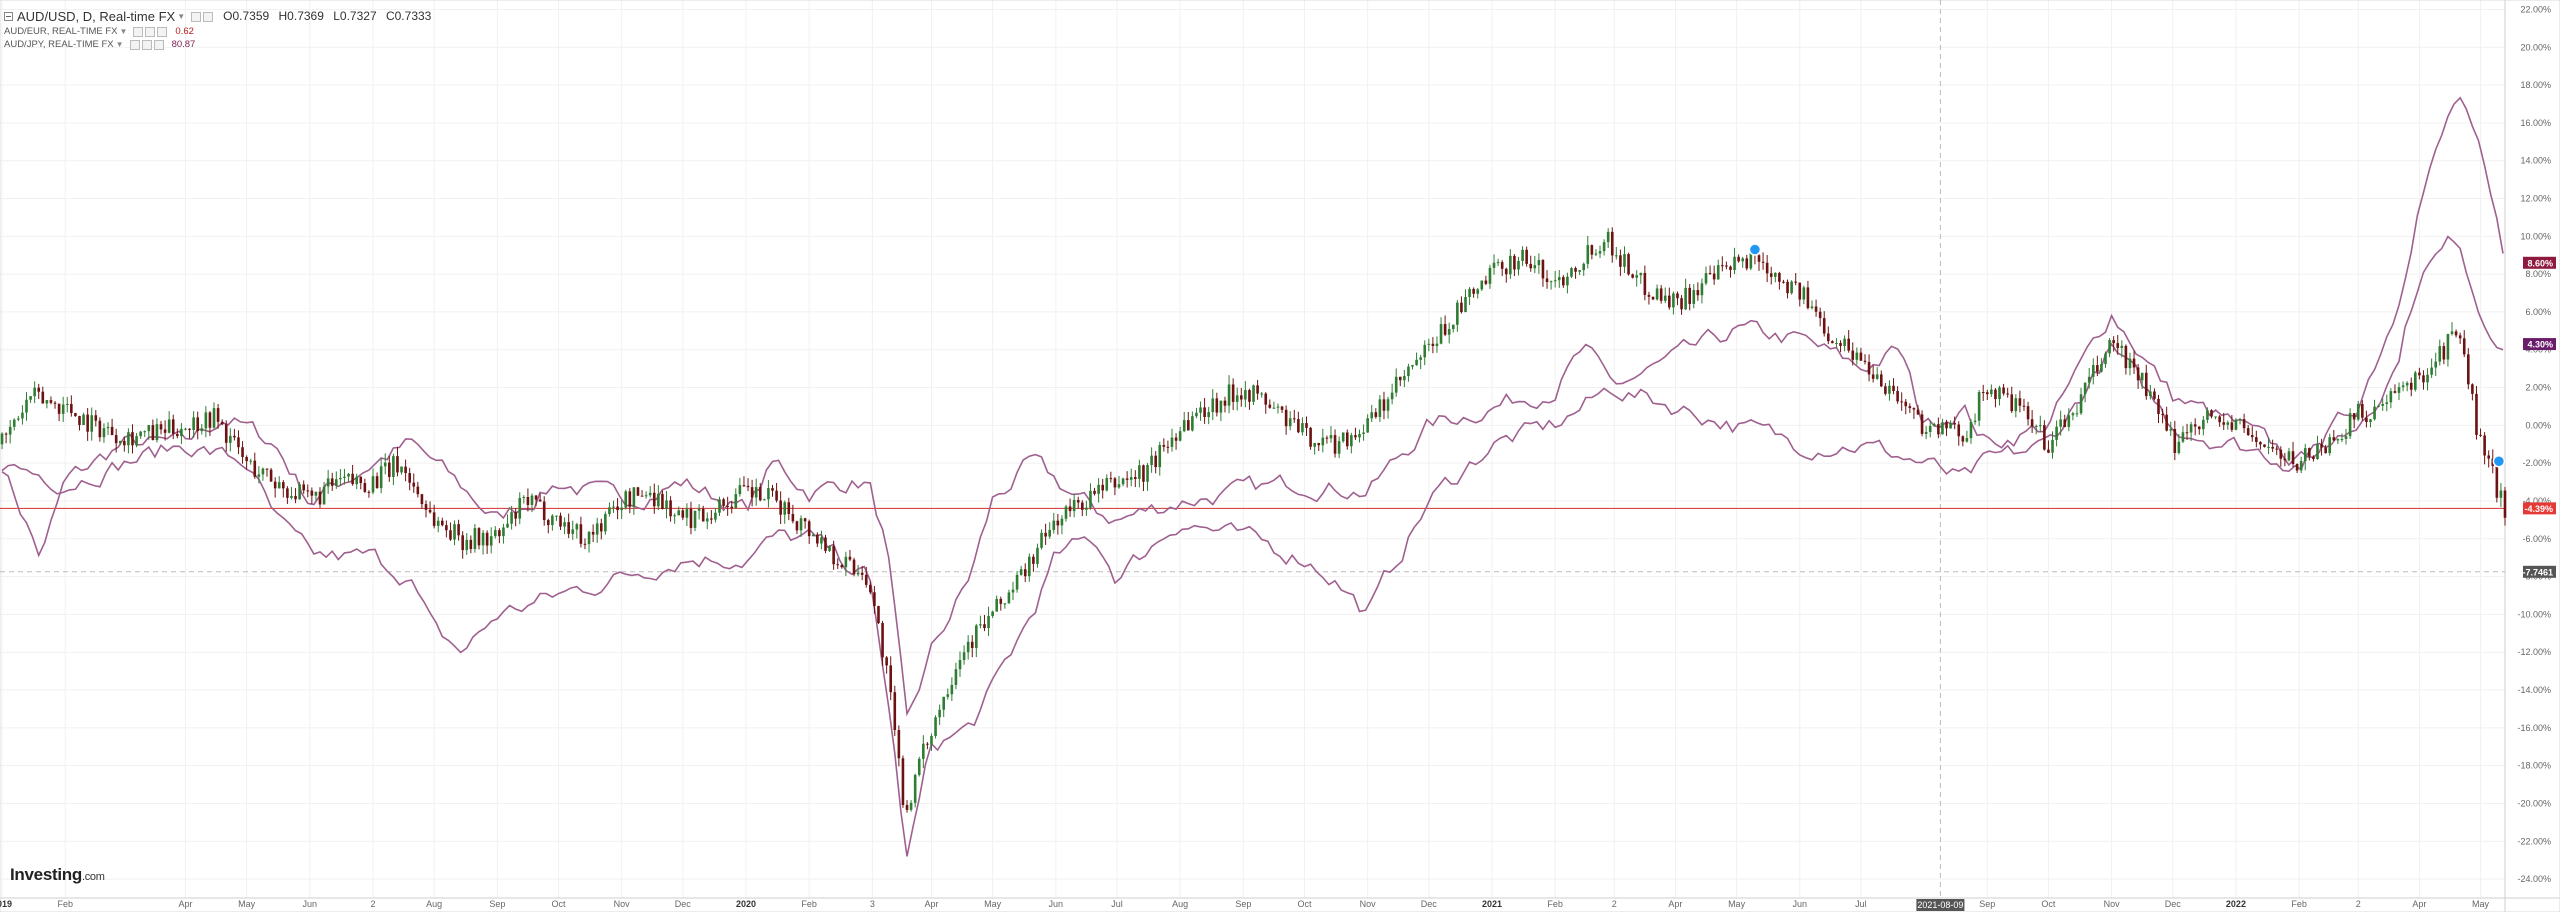 The height and width of the screenshot is (912, 2560). Describe the element at coordinates (6, 904) in the screenshot. I see `x-tick-label: 2019` at that location.